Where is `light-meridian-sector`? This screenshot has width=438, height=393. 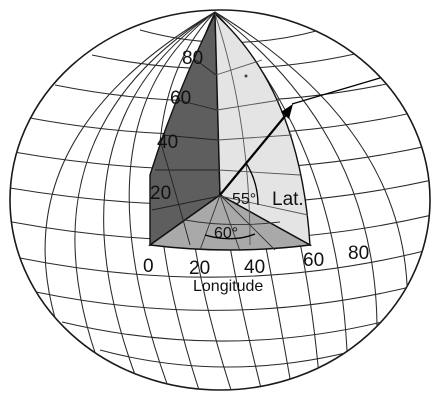 light-meridian-sector is located at coordinates (262, 129).